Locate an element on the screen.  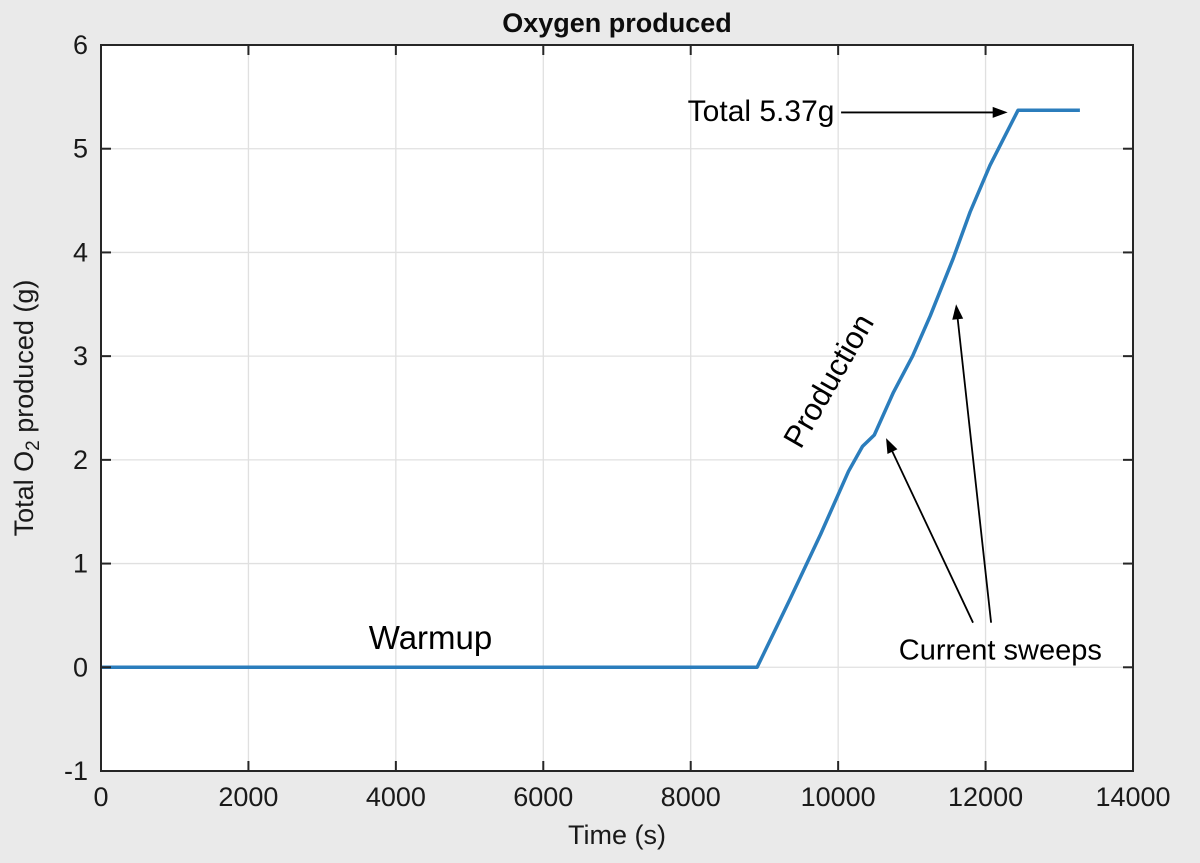
annotation-warmup: Warmup is located at coordinates (430, 638).